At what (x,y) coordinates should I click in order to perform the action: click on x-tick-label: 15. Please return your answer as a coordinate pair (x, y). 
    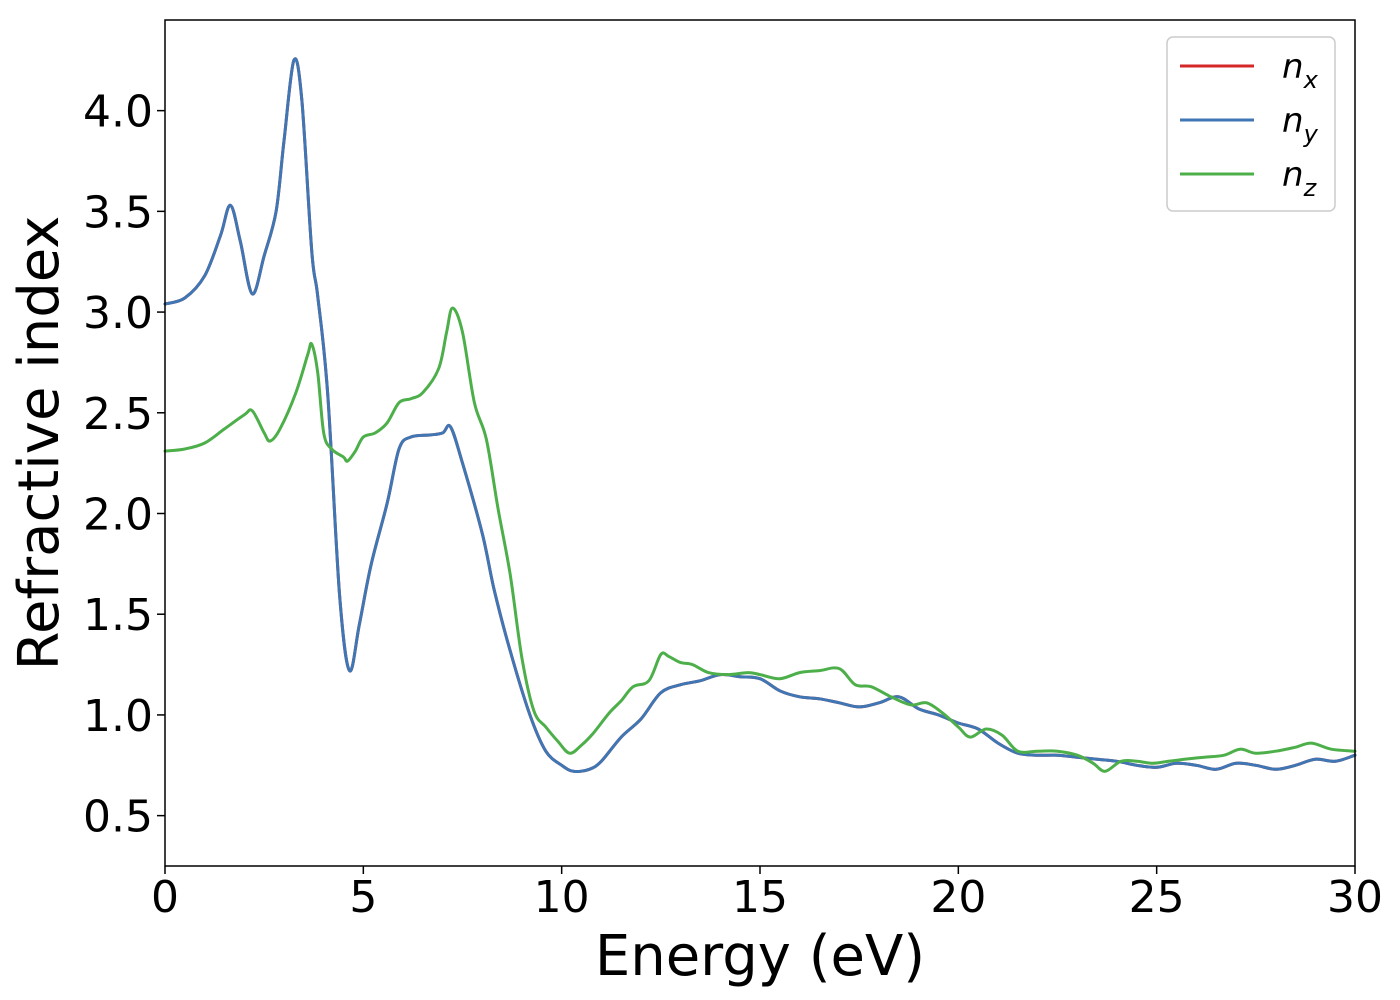
    Looking at the image, I should click on (760, 897).